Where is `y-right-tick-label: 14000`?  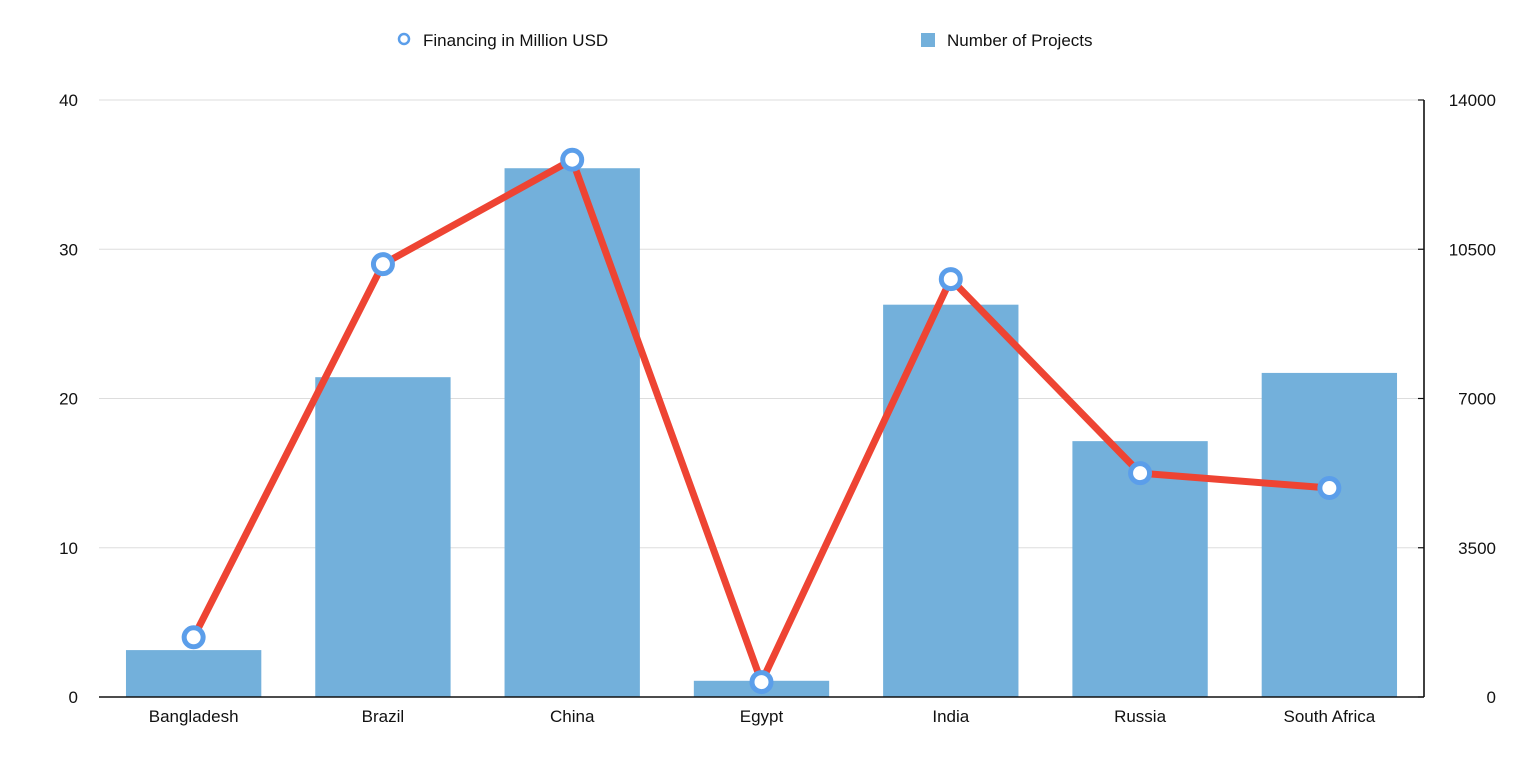 y-right-tick-label: 14000 is located at coordinates (1472, 100).